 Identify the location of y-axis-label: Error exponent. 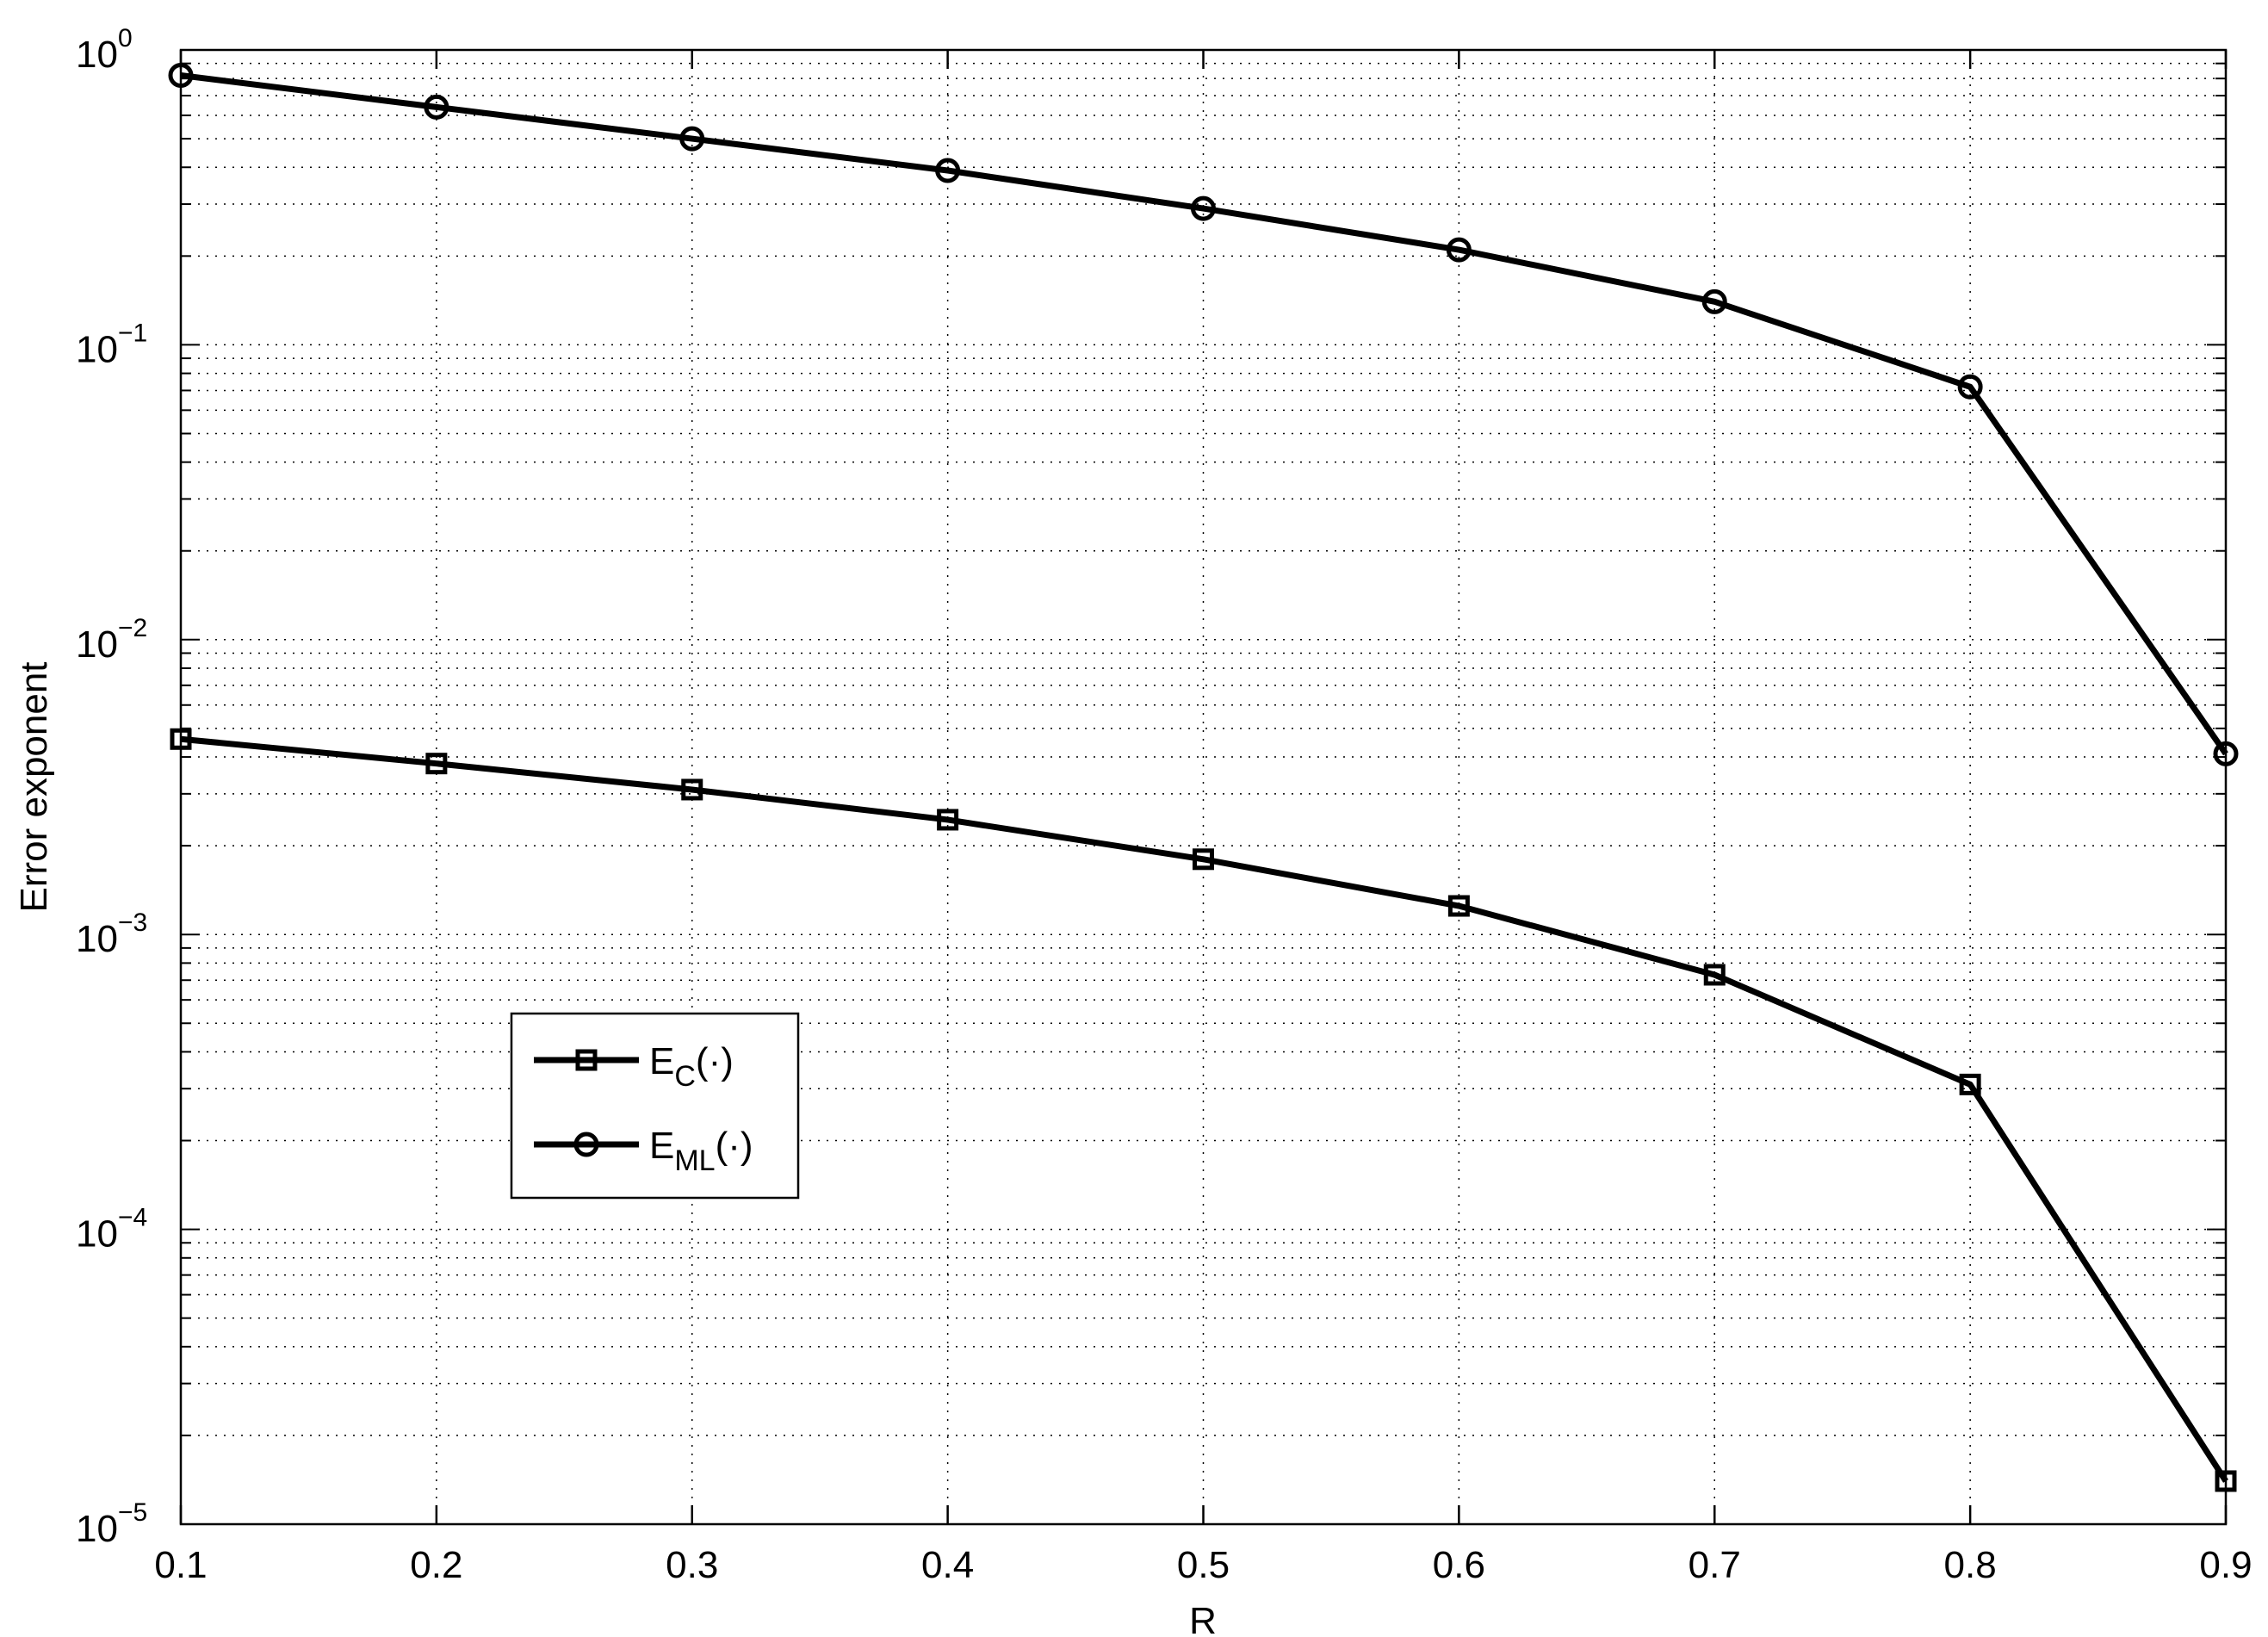
(34, 786).